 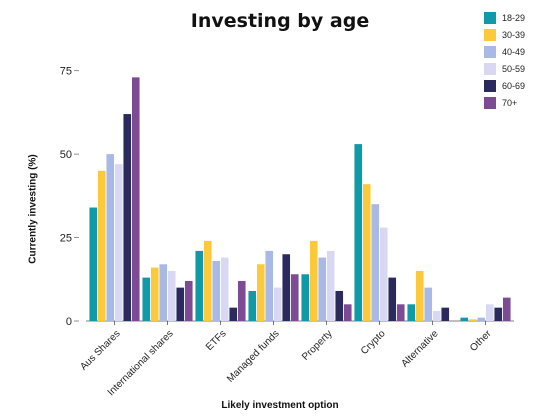 What do you see at coordinates (100, 350) in the screenshot?
I see `x-tick-label: Aus Shares` at bounding box center [100, 350].